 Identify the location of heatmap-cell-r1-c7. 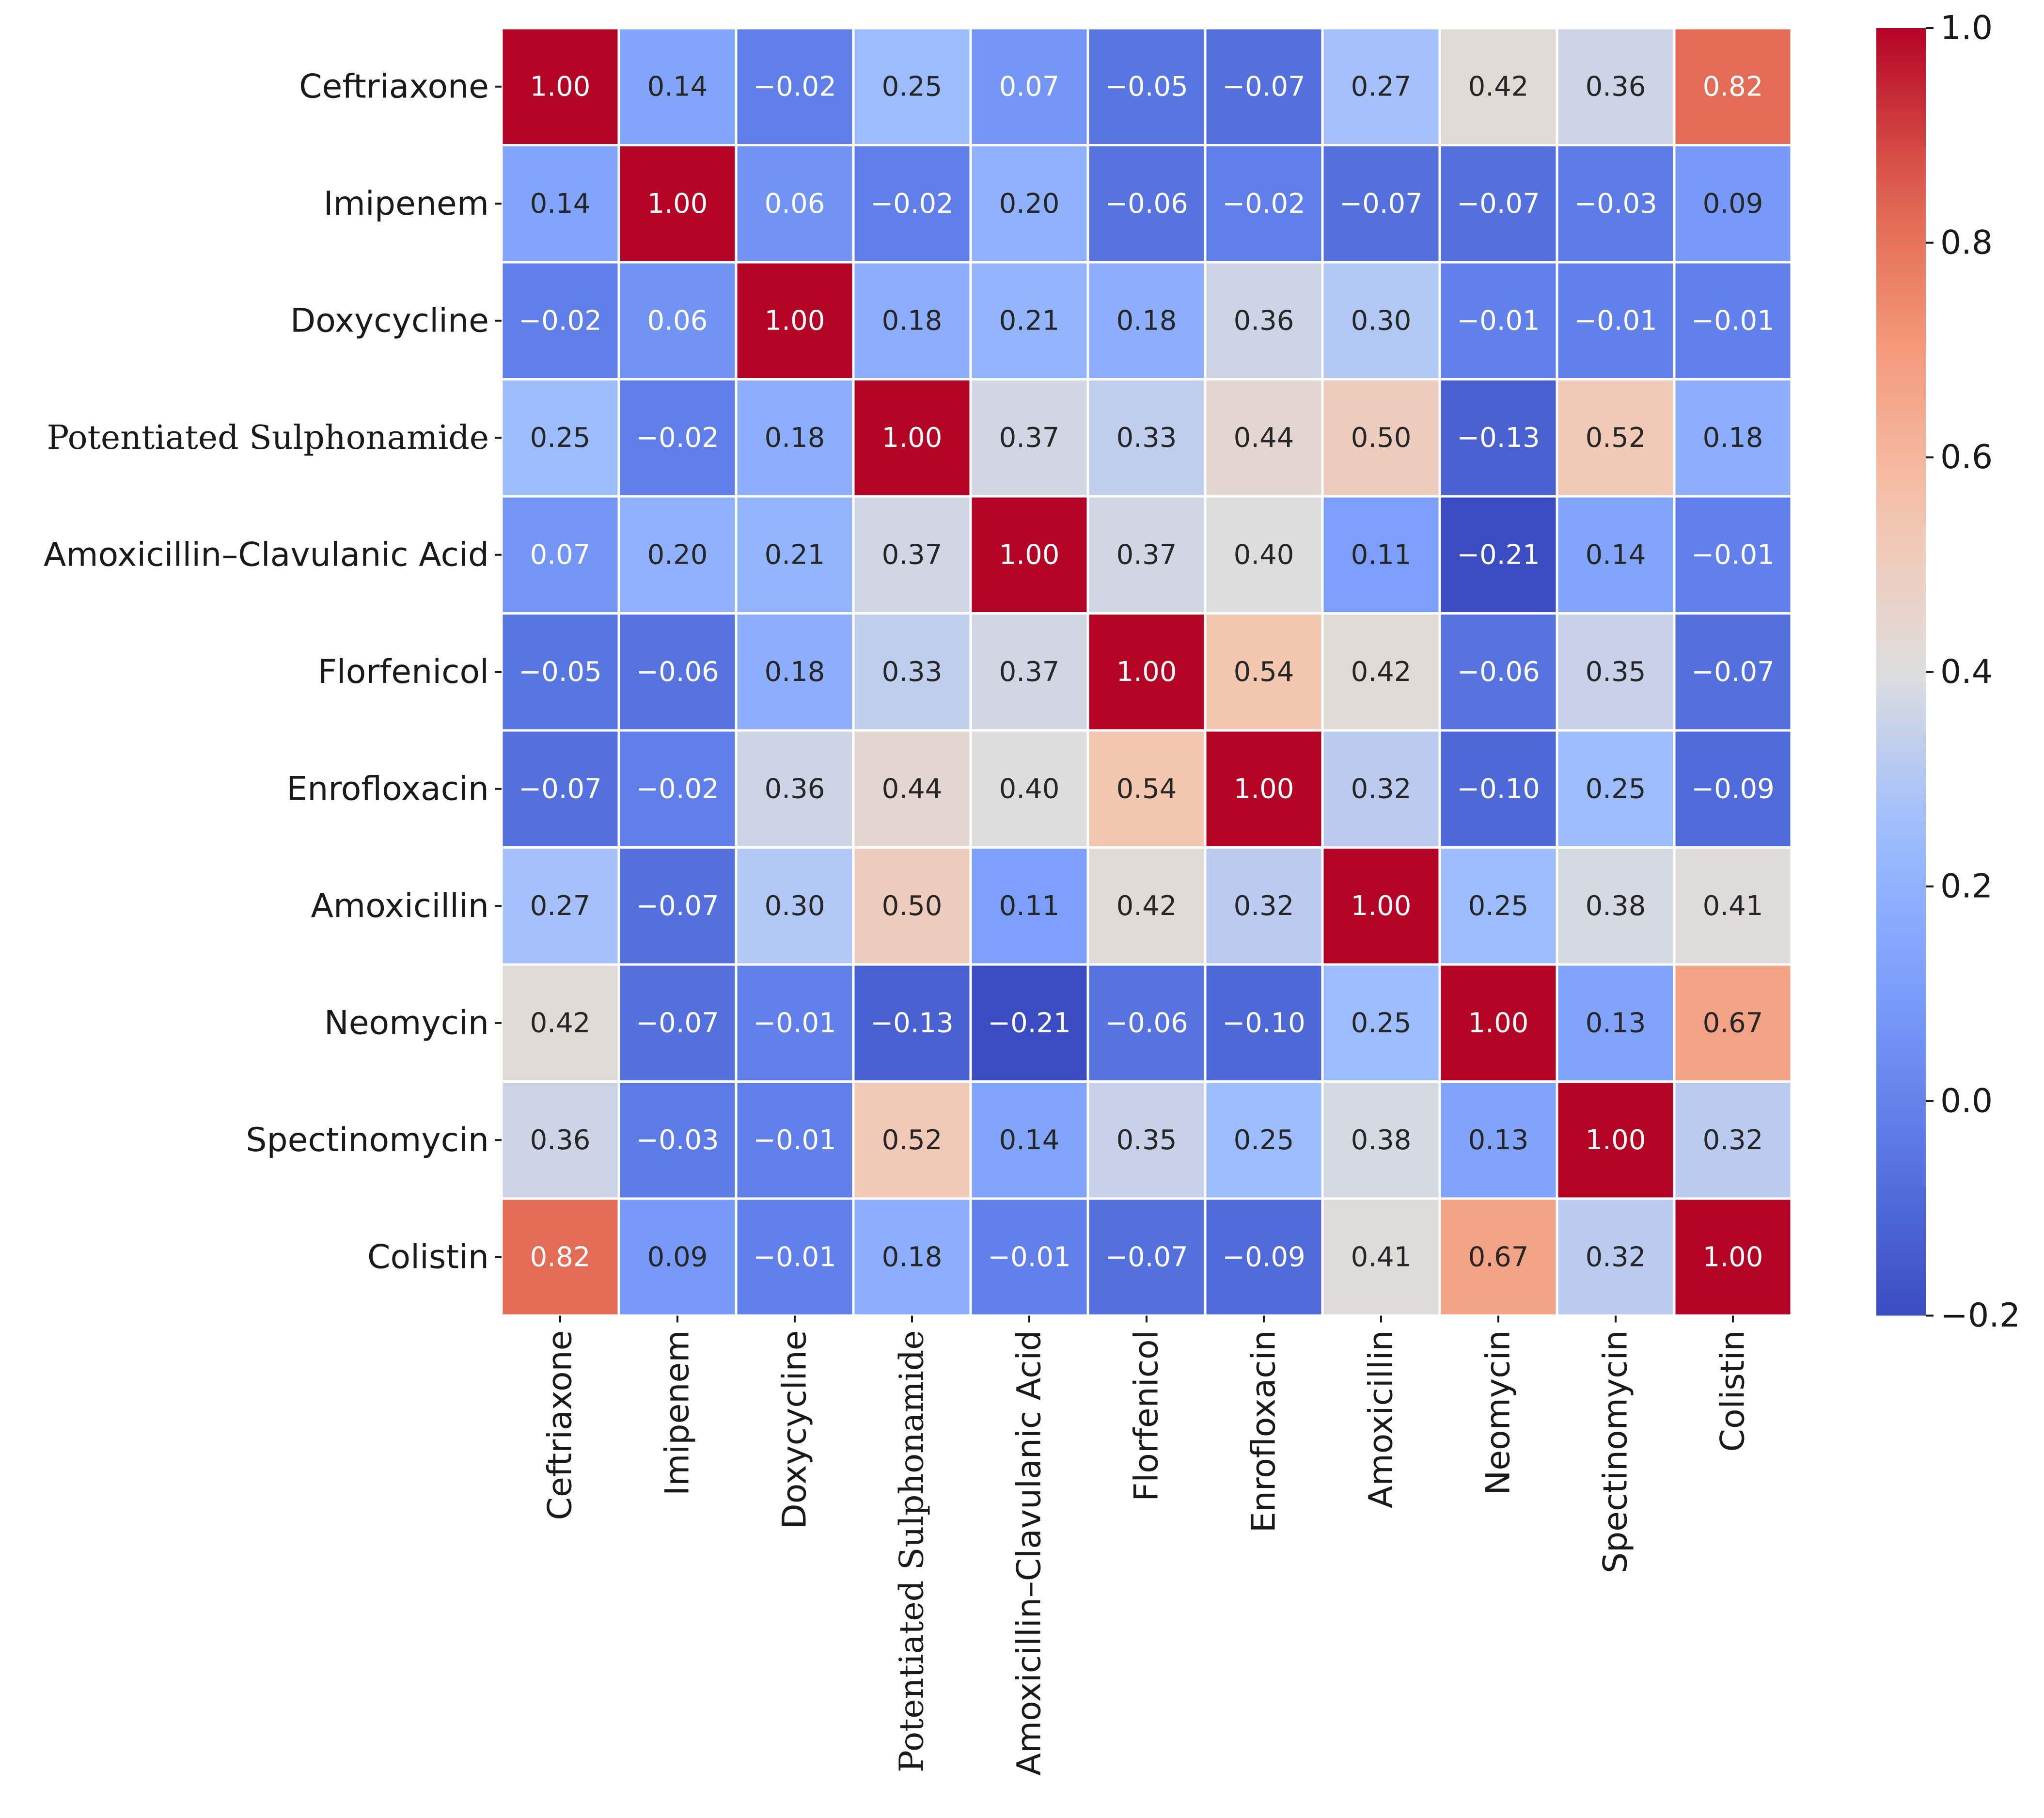
(1381, 204).